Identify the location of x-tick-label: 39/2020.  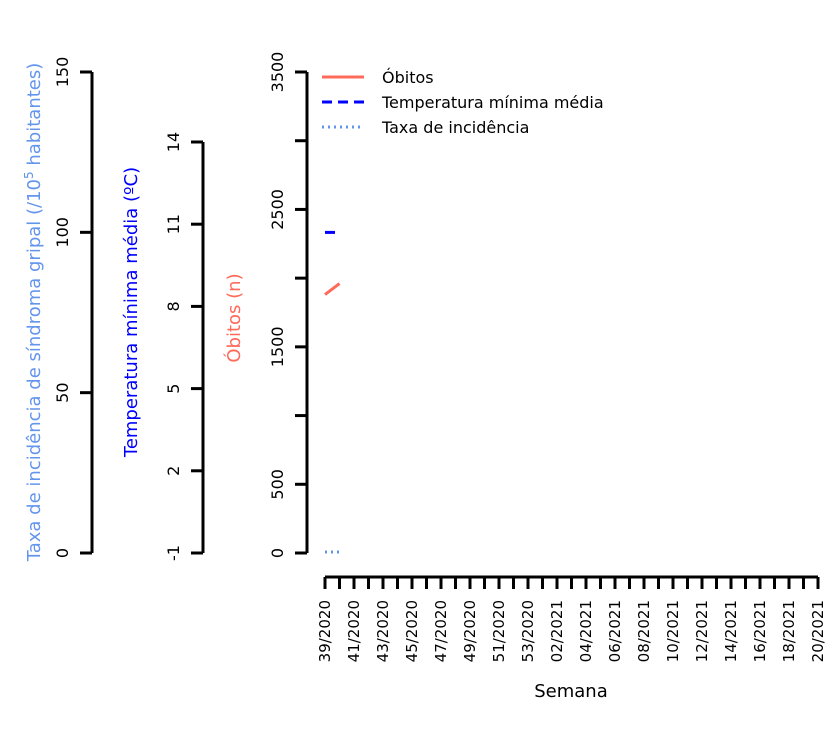
(325, 631).